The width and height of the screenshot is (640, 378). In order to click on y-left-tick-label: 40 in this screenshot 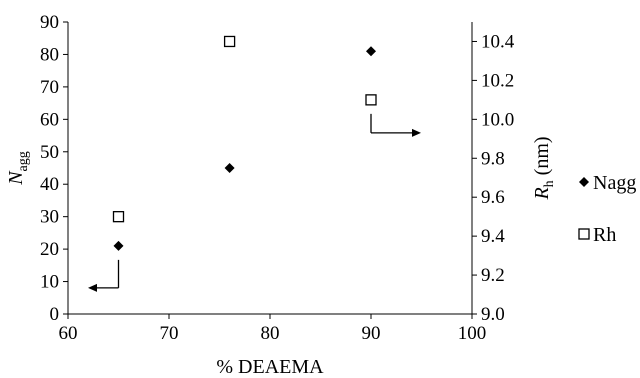, I will do `click(49, 184)`.